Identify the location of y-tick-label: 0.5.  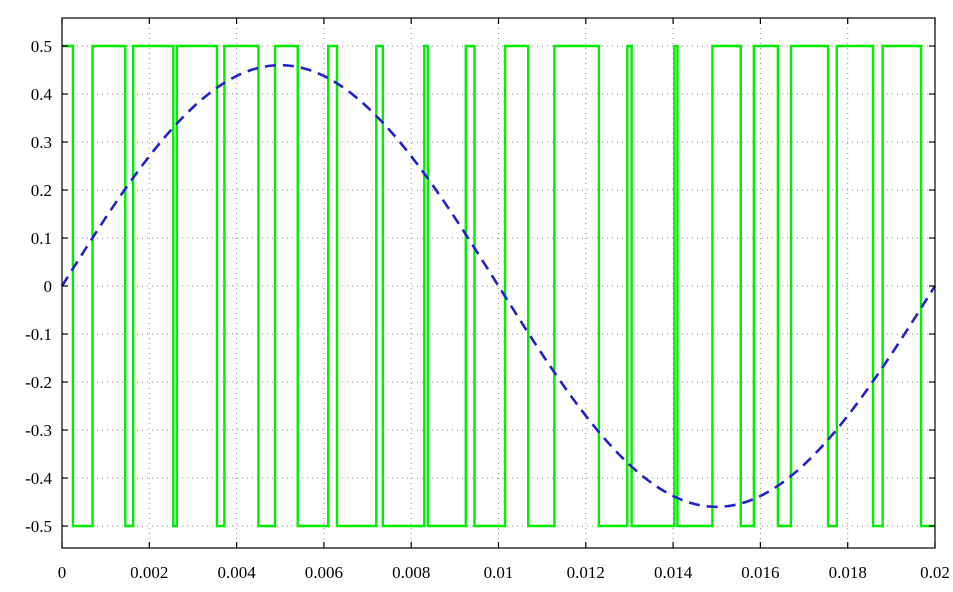
(41, 46).